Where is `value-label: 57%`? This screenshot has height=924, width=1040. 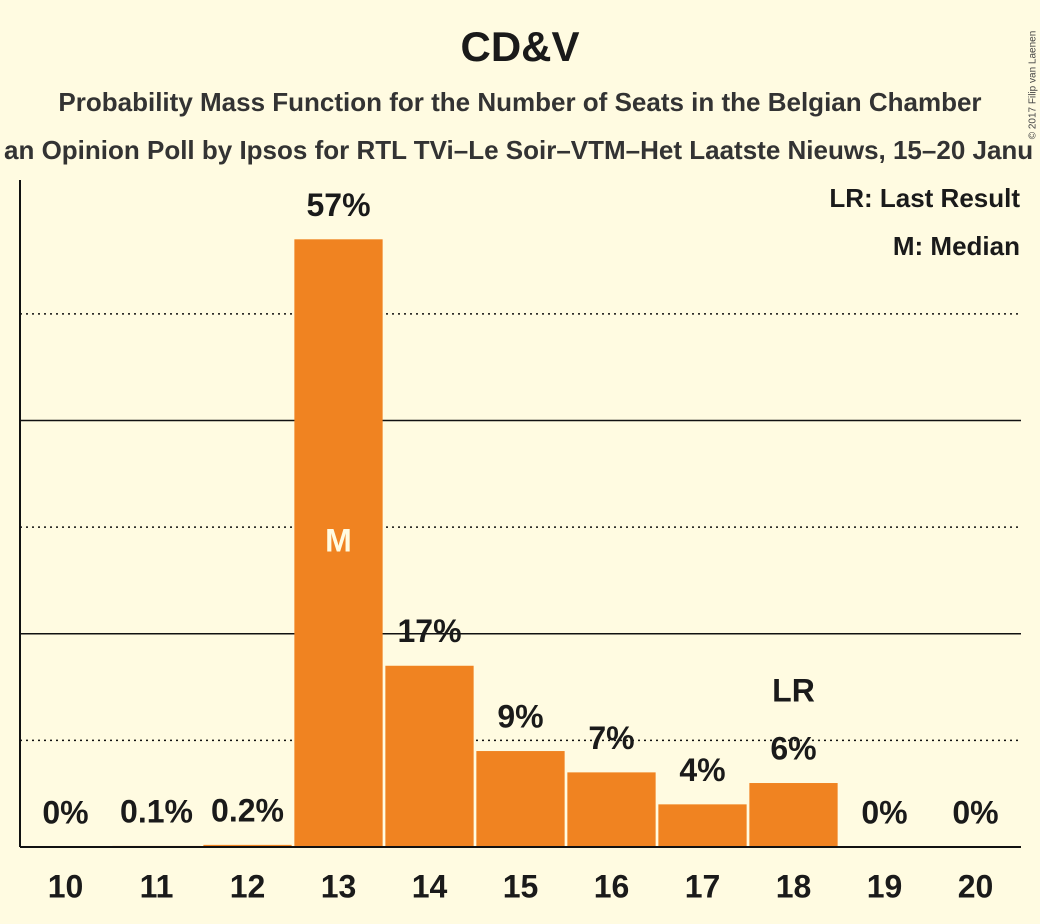 value-label: 57% is located at coordinates (338, 205).